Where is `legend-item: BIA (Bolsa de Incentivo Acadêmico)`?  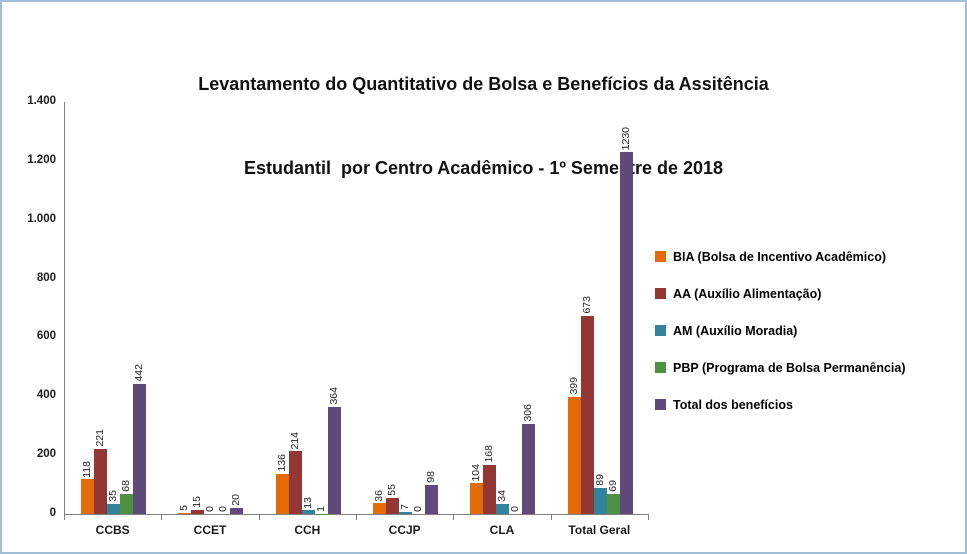
legend-item: BIA (Bolsa de Incentivo Acadêmico) is located at coordinates (780, 256).